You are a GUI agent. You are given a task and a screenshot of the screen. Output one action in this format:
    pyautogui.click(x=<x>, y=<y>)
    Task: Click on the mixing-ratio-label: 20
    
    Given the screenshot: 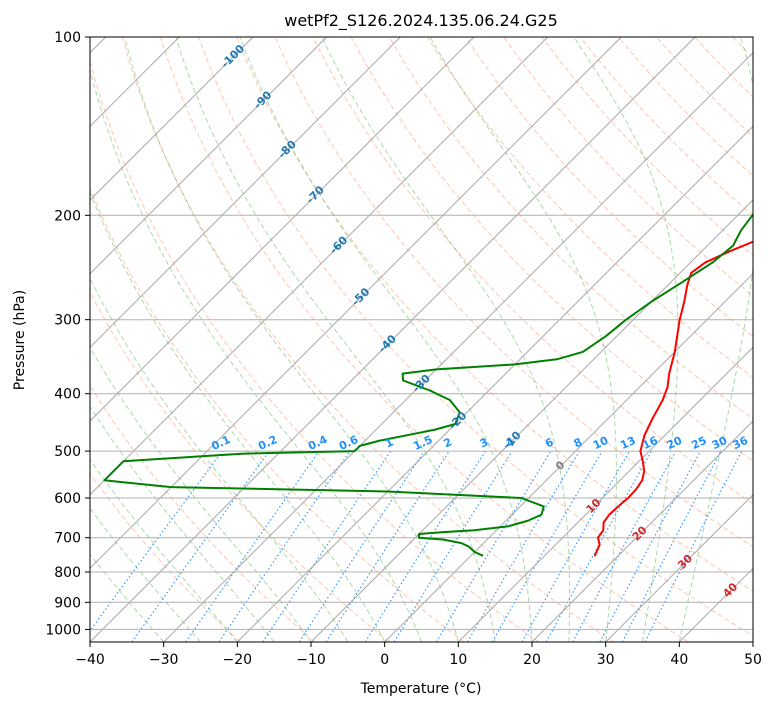 What is the action you would take?
    pyautogui.click(x=675, y=443)
    